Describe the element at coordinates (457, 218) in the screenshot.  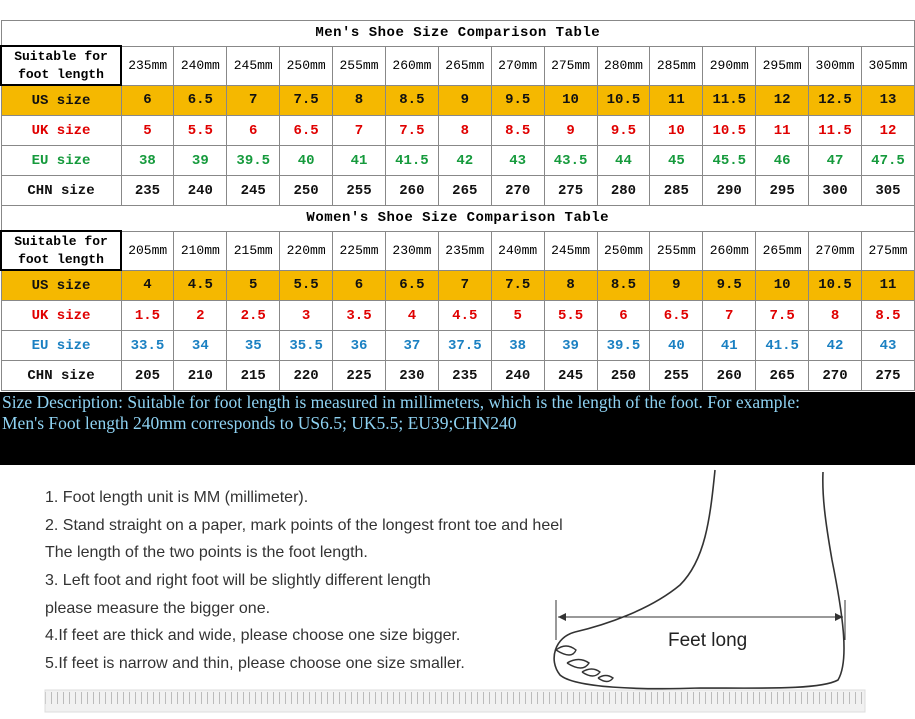
I see `table-title: Women's Shoe Size Comparison Table` at that location.